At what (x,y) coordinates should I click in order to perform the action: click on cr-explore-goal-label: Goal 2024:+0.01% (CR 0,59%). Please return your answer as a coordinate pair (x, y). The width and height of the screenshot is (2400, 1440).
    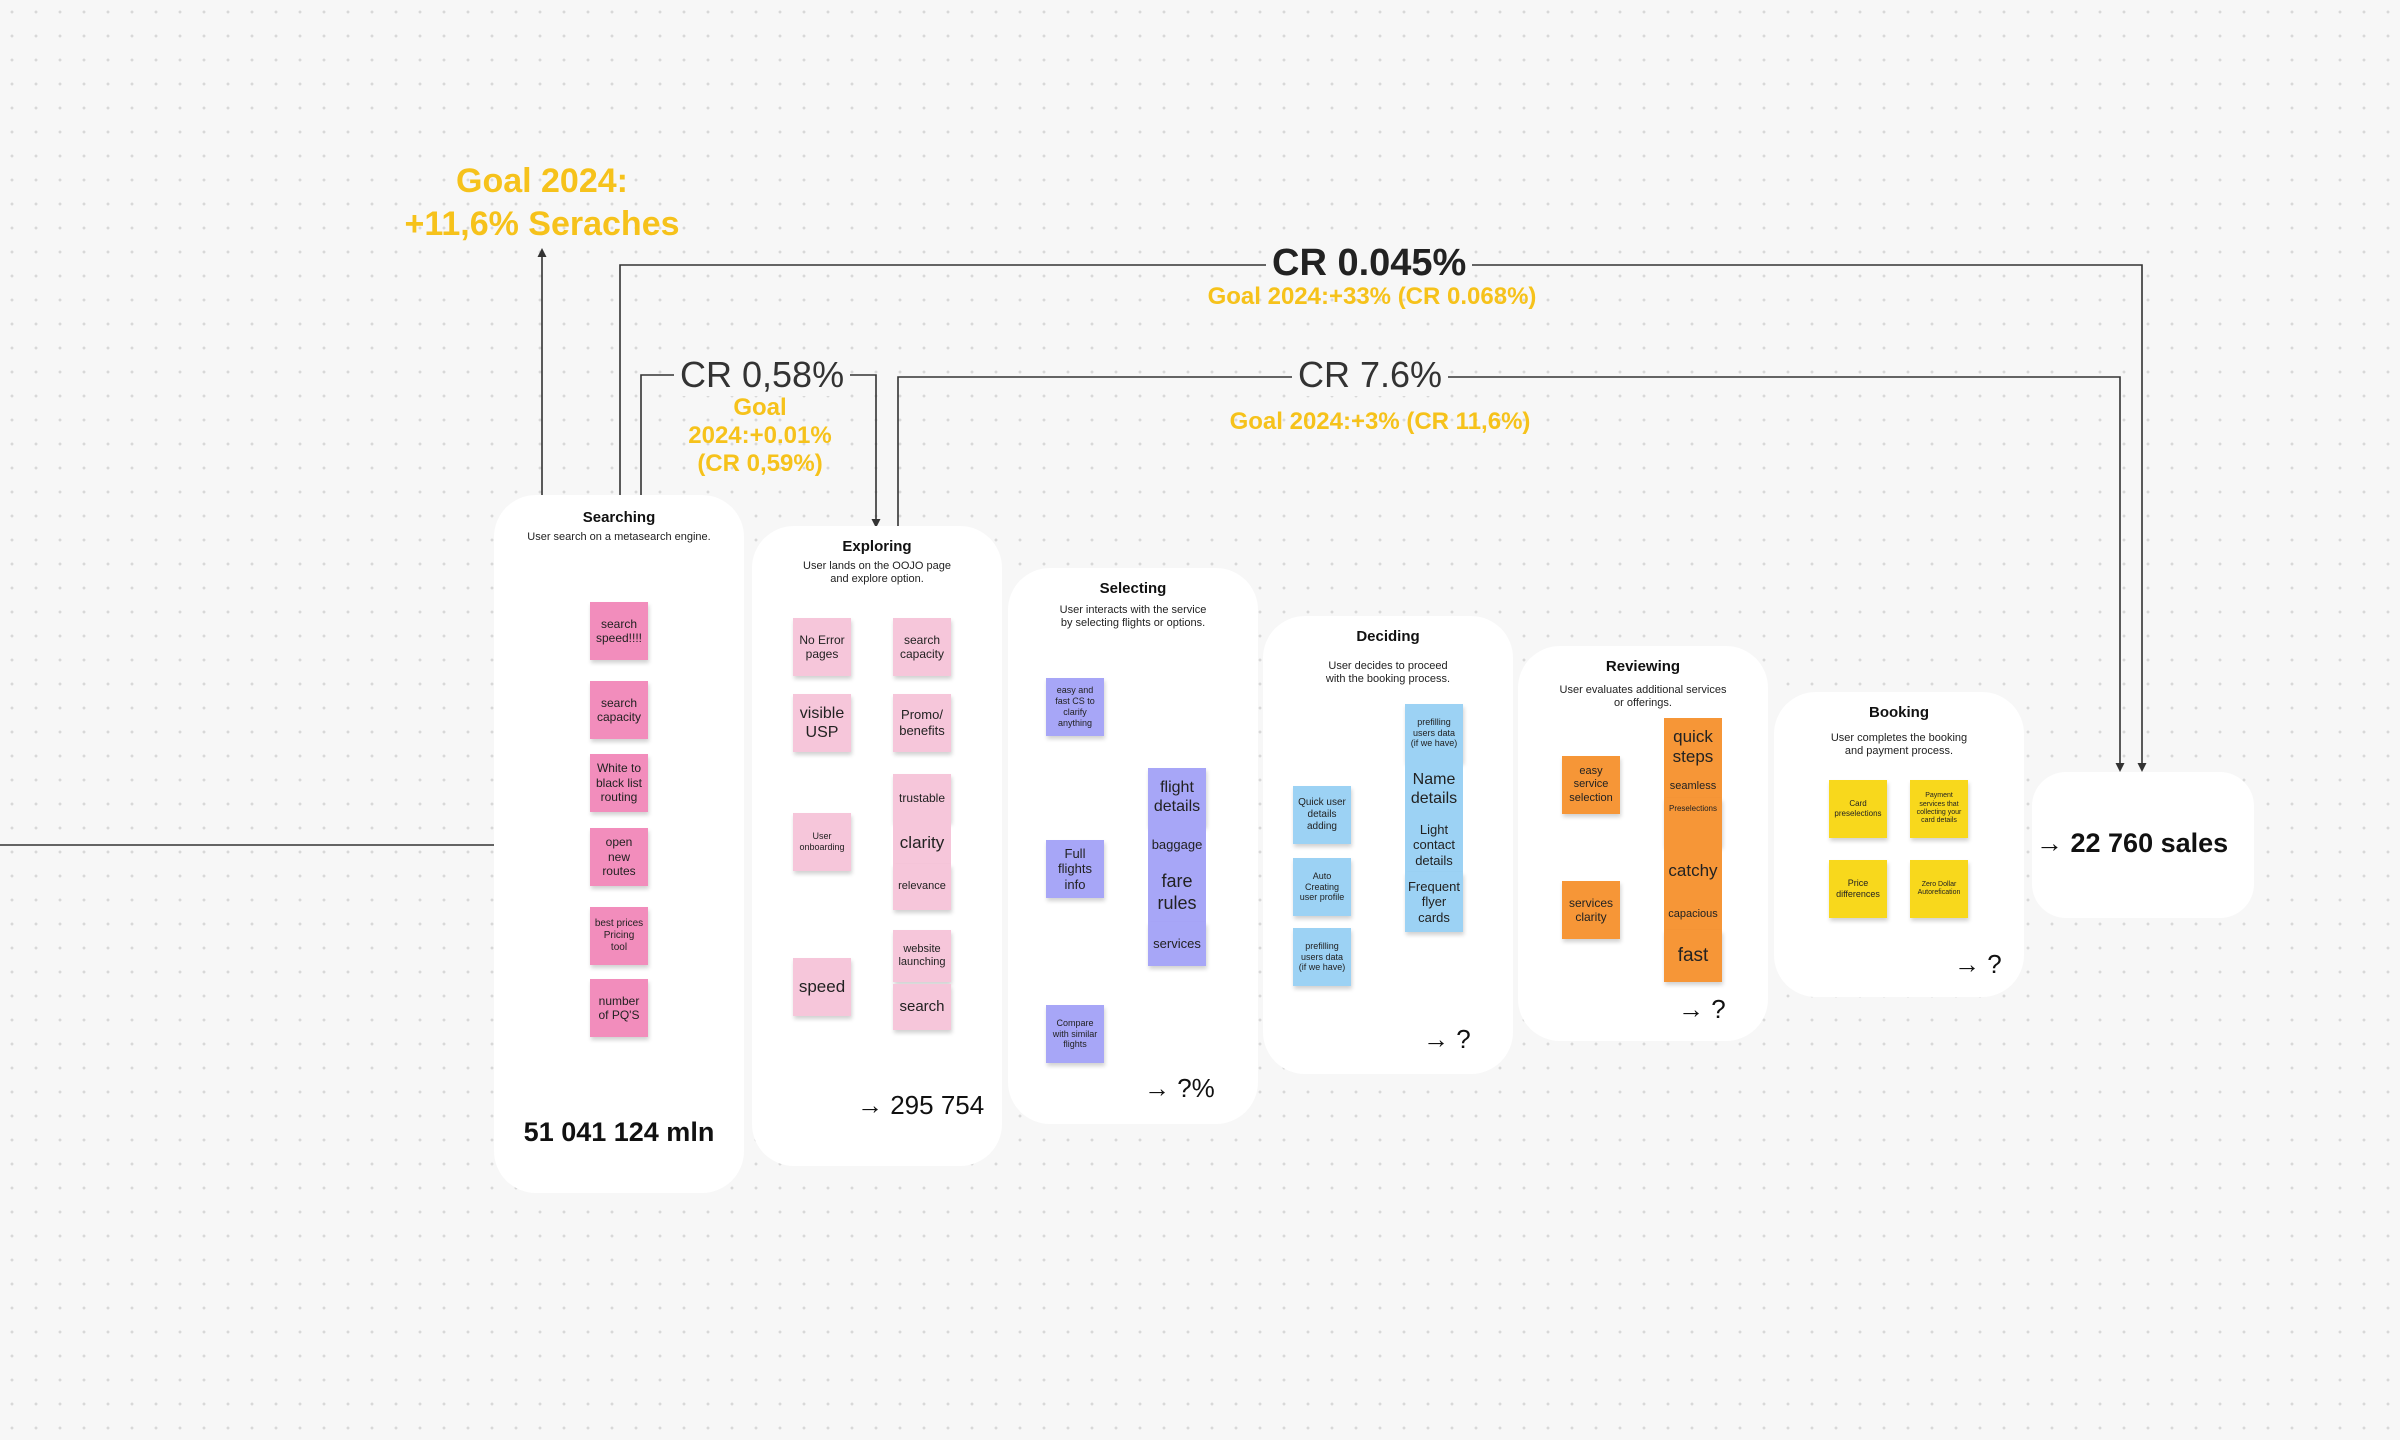
    Looking at the image, I should click on (760, 435).